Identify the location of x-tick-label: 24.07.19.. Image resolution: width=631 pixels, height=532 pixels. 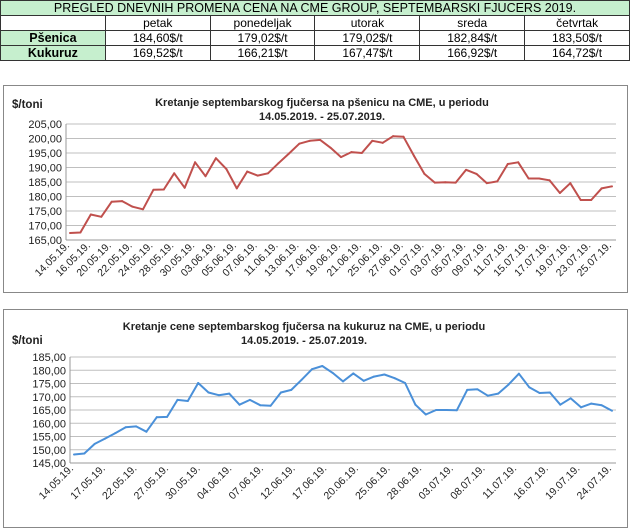
(594, 482).